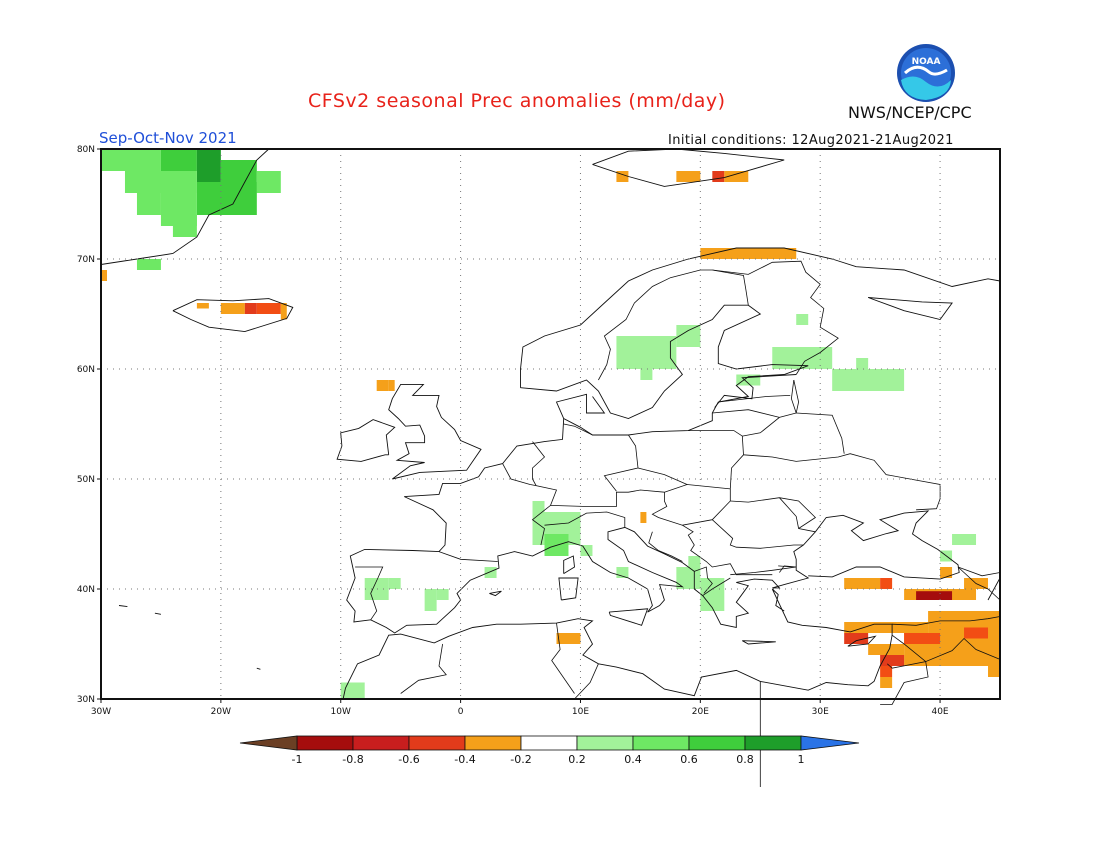 The width and height of the screenshot is (1100, 850). Describe the element at coordinates (926, 62) in the screenshot. I see `noaa-logo-text: NOAA` at that location.